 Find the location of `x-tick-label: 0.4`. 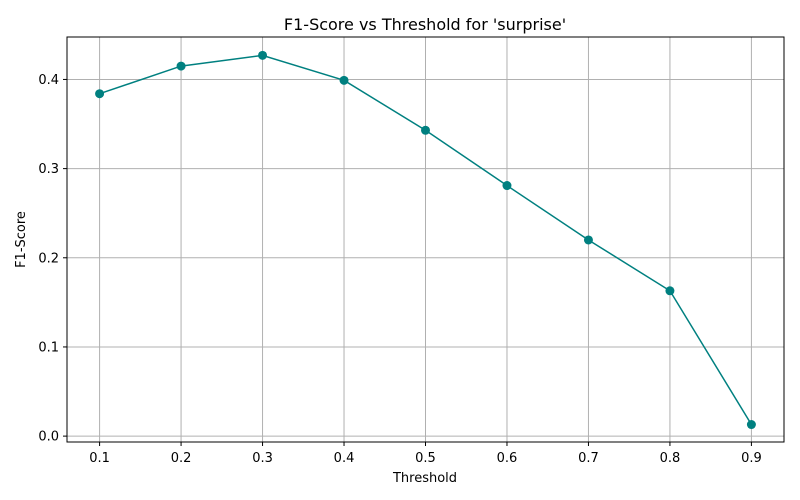

x-tick-label: 0.4 is located at coordinates (344, 458).